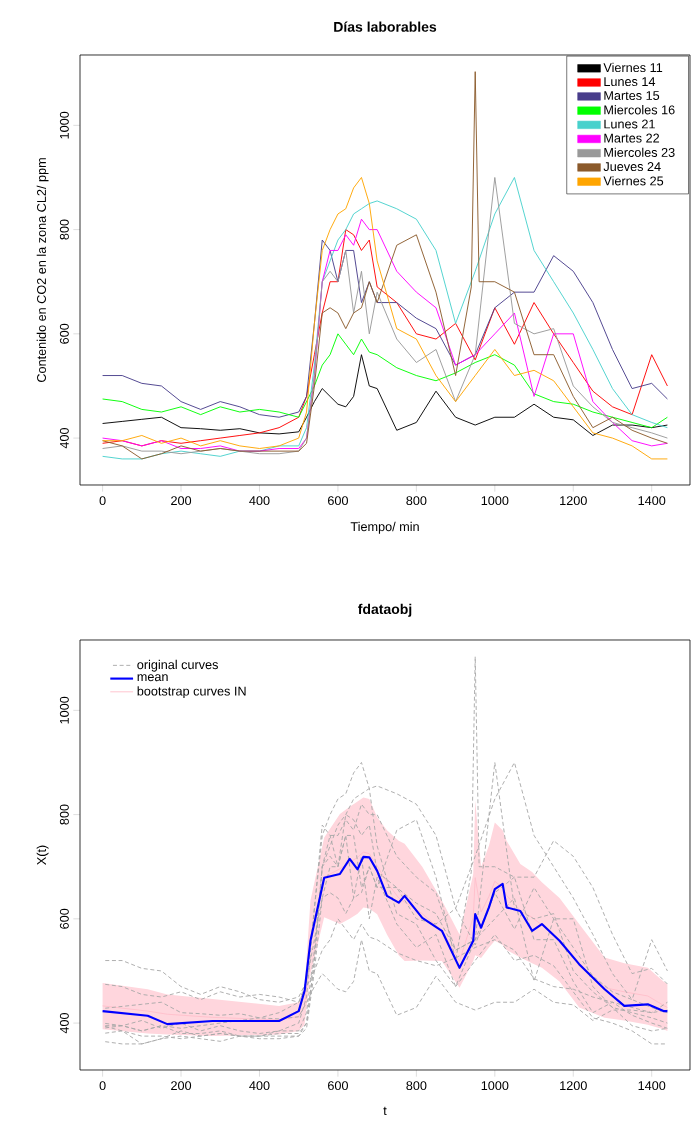  Describe the element at coordinates (385, 26) in the screenshot. I see `chart-title: Días laborables` at that location.